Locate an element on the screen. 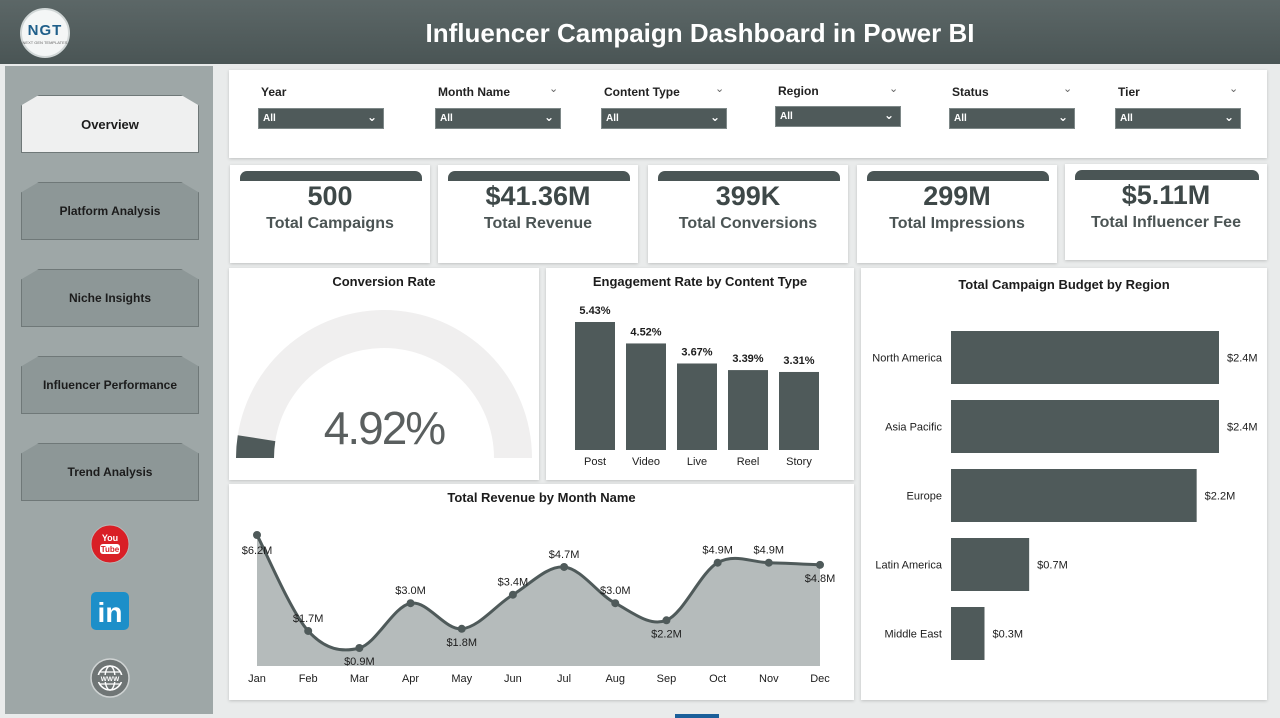  kpi-label: Total Influencer Fee is located at coordinates (1166, 222).